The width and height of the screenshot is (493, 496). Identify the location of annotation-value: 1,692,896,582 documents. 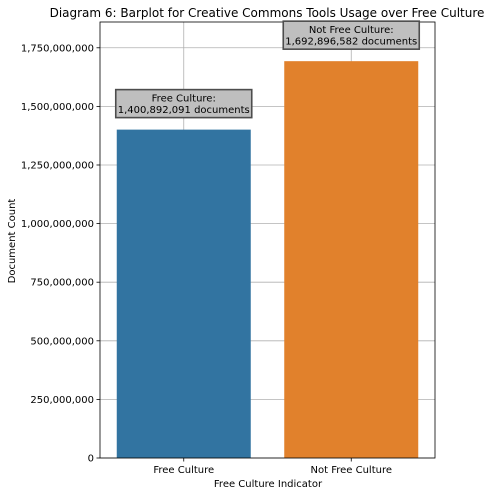
(351, 42).